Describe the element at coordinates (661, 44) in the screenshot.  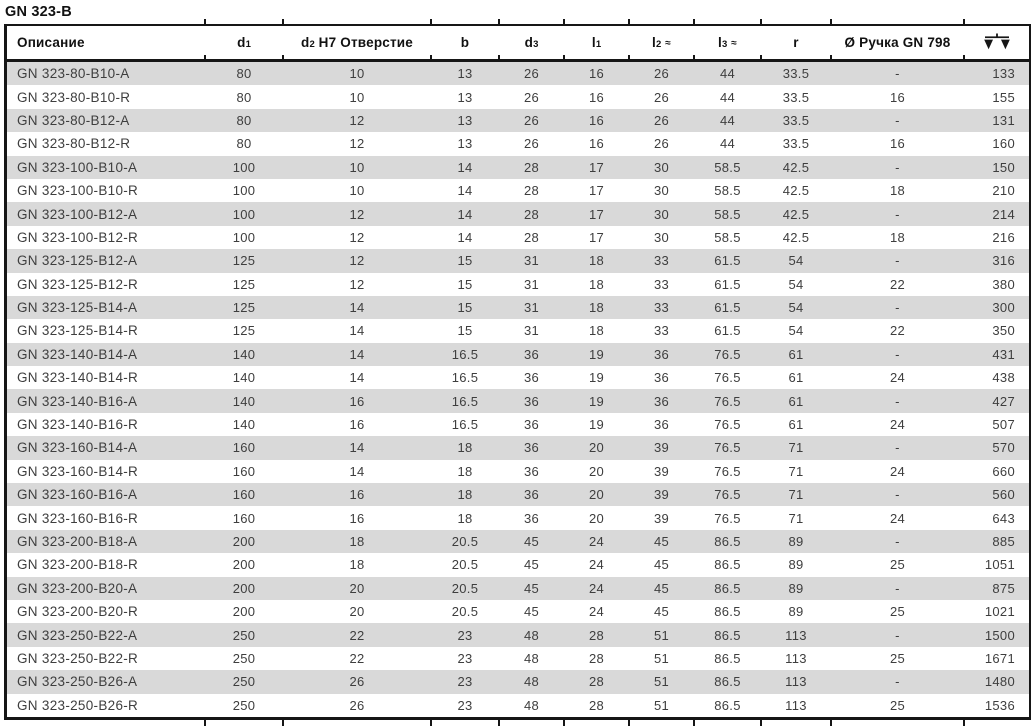
I see `column-header-l2: l2 ≈` at that location.